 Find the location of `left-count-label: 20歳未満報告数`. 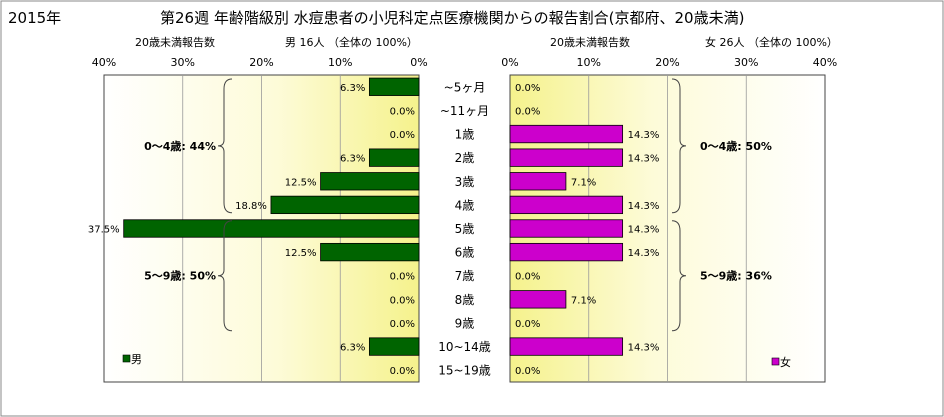

left-count-label: 20歳未満報告数 is located at coordinates (175, 42).